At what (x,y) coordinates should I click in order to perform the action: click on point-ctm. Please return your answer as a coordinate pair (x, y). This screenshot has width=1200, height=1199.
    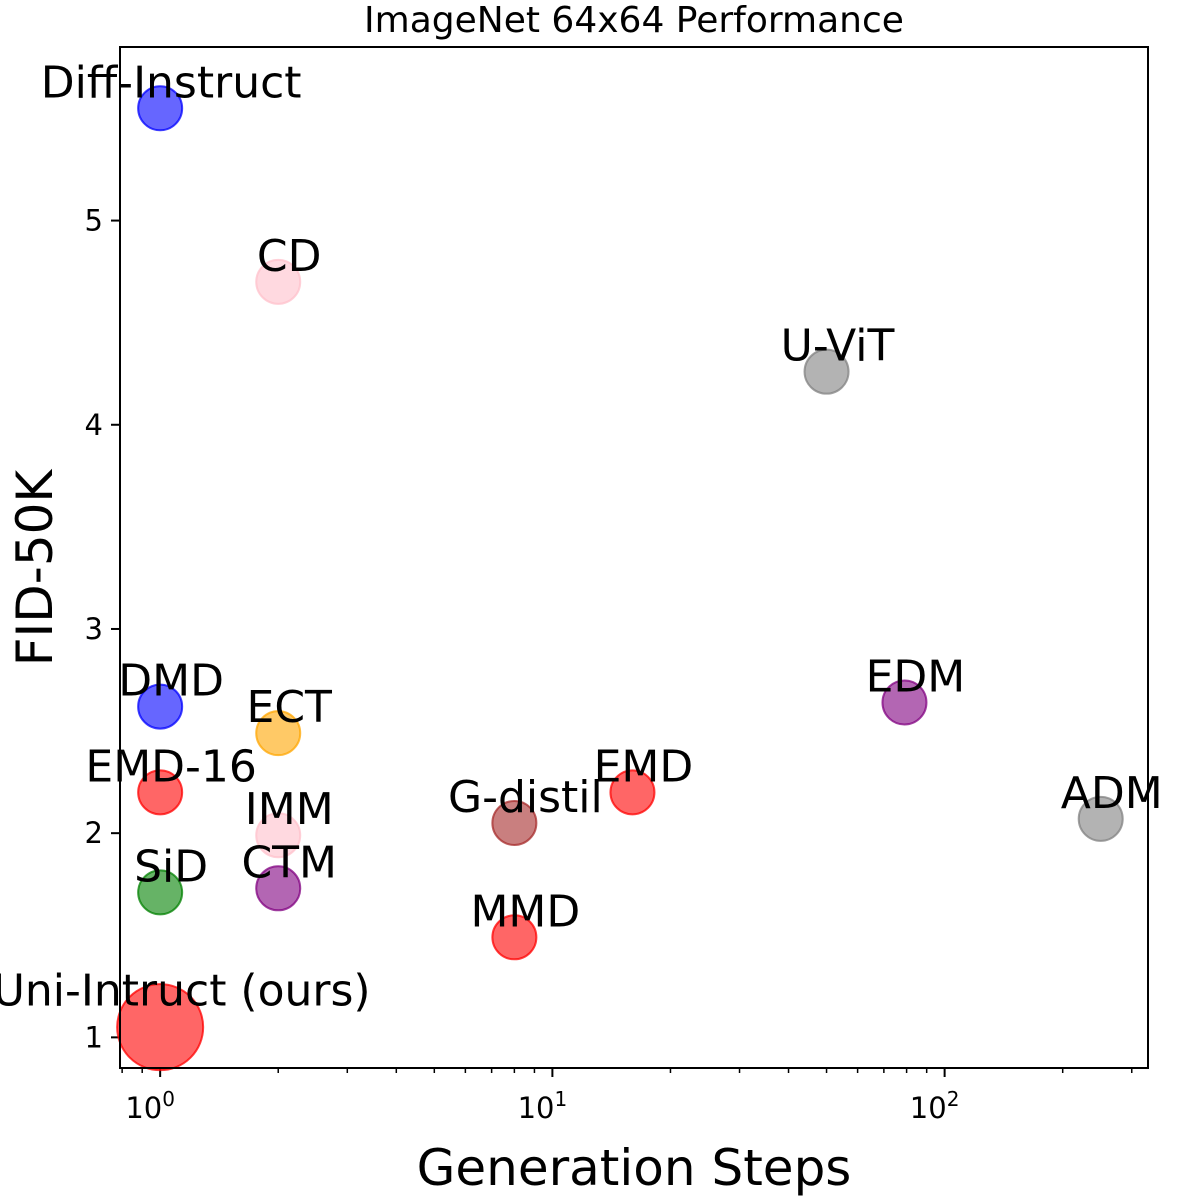
    Looking at the image, I should click on (278, 888).